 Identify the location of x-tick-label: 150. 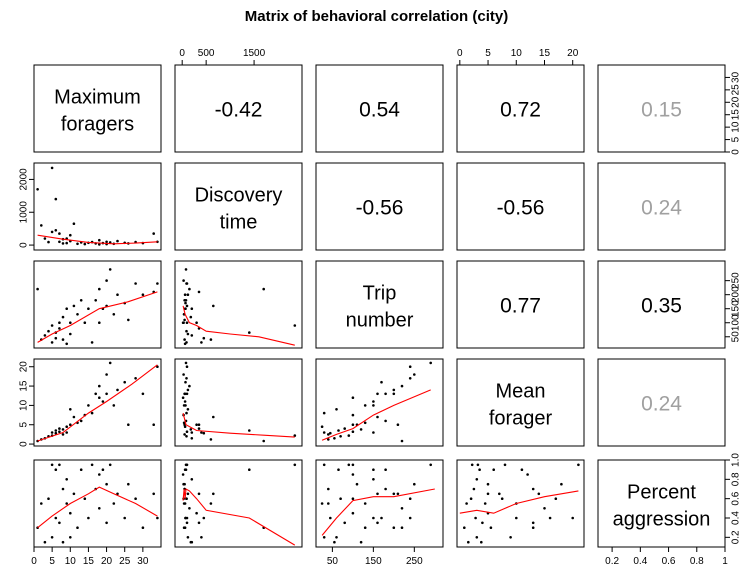
(373, 561).